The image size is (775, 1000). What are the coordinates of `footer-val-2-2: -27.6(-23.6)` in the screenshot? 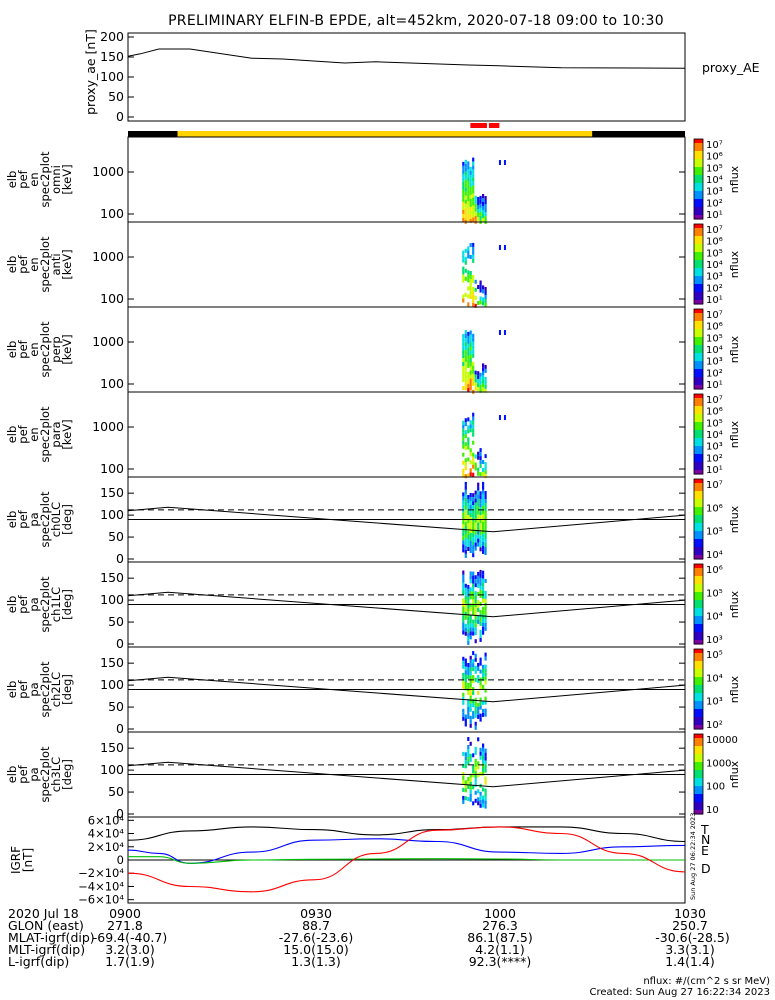 It's located at (316, 937).